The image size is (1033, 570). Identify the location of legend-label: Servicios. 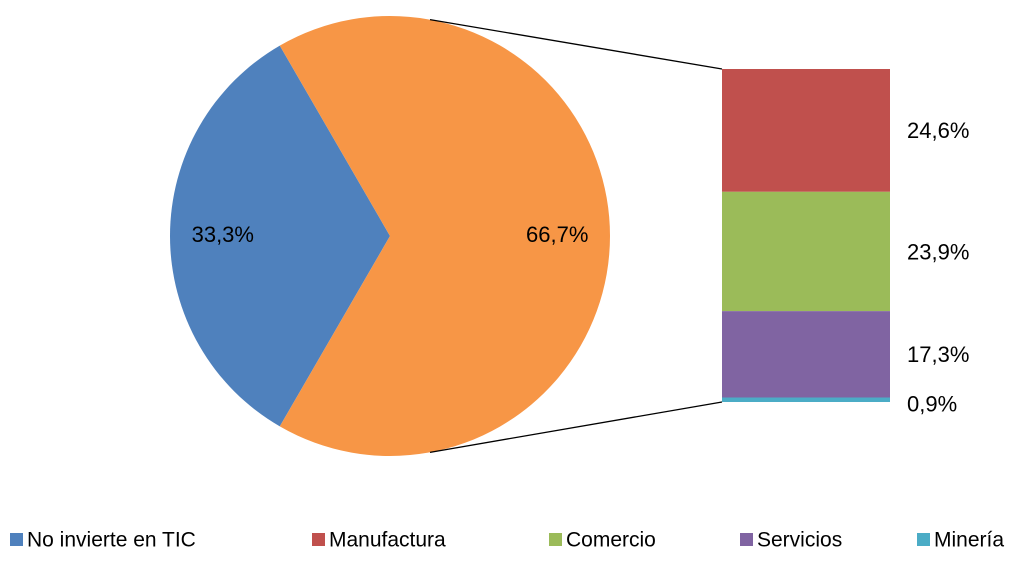
(799, 540).